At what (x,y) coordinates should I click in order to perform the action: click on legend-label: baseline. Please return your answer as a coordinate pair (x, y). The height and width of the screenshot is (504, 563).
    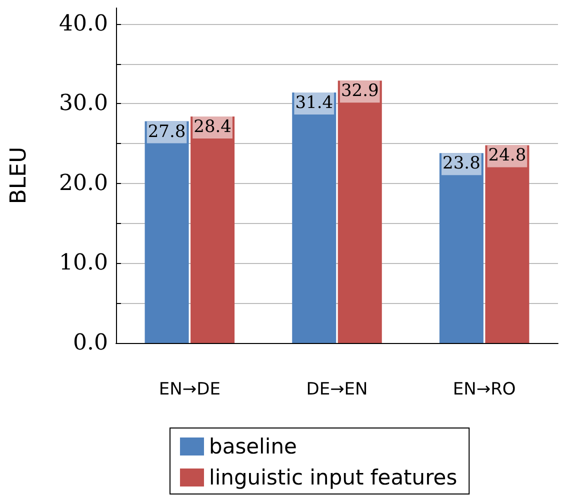
    Looking at the image, I should click on (253, 446).